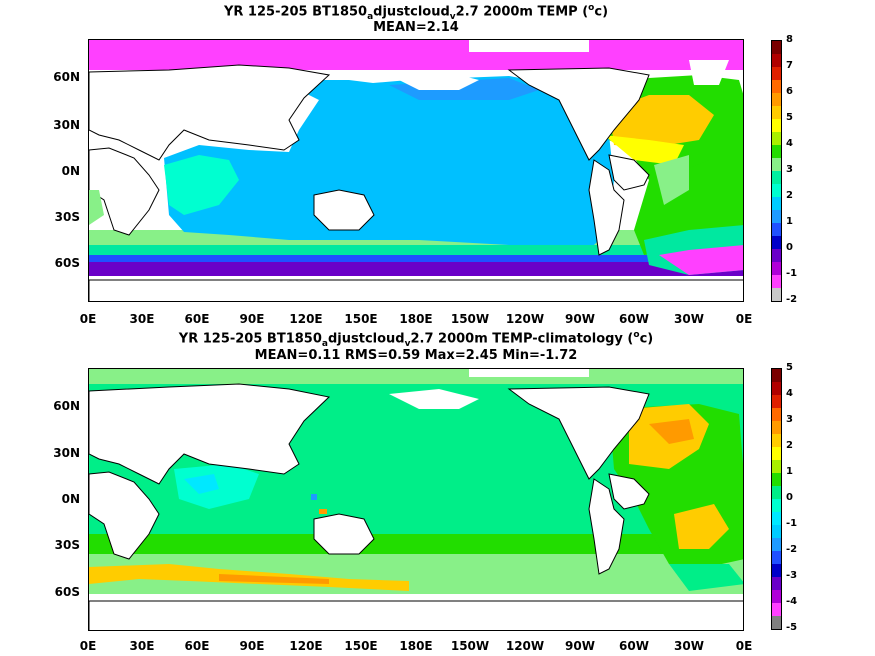 This screenshot has height=656, width=875. What do you see at coordinates (580, 646) in the screenshot?
I see `panel2-lon-label: 90W` at bounding box center [580, 646].